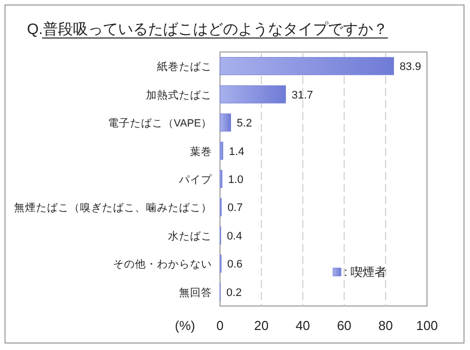 The image size is (470, 350). What do you see at coordinates (236, 152) in the screenshot?
I see `text: 1.4` at bounding box center [236, 152].